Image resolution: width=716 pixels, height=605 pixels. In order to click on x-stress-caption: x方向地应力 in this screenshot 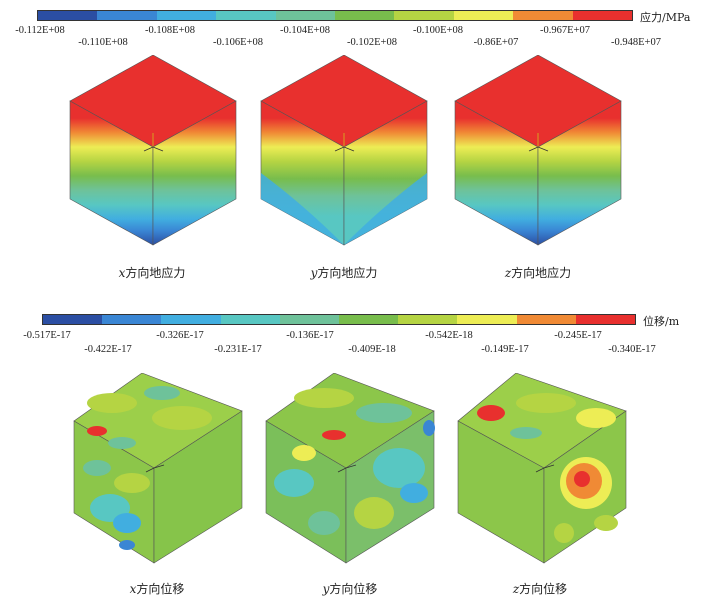, I will do `click(152, 273)`.